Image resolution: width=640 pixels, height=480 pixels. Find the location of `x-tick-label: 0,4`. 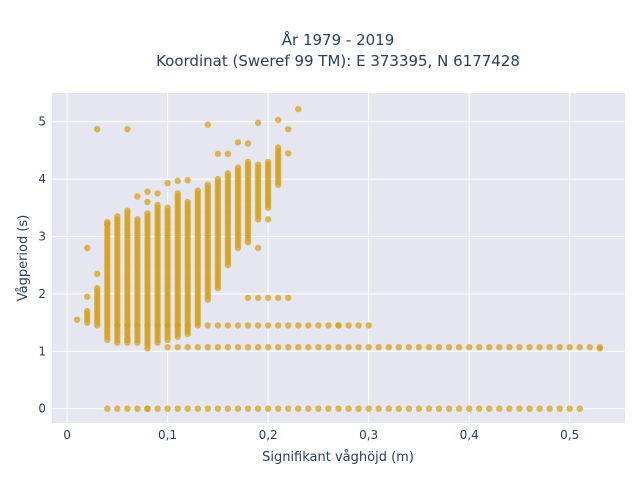

x-tick-label: 0,4 is located at coordinates (469, 435).